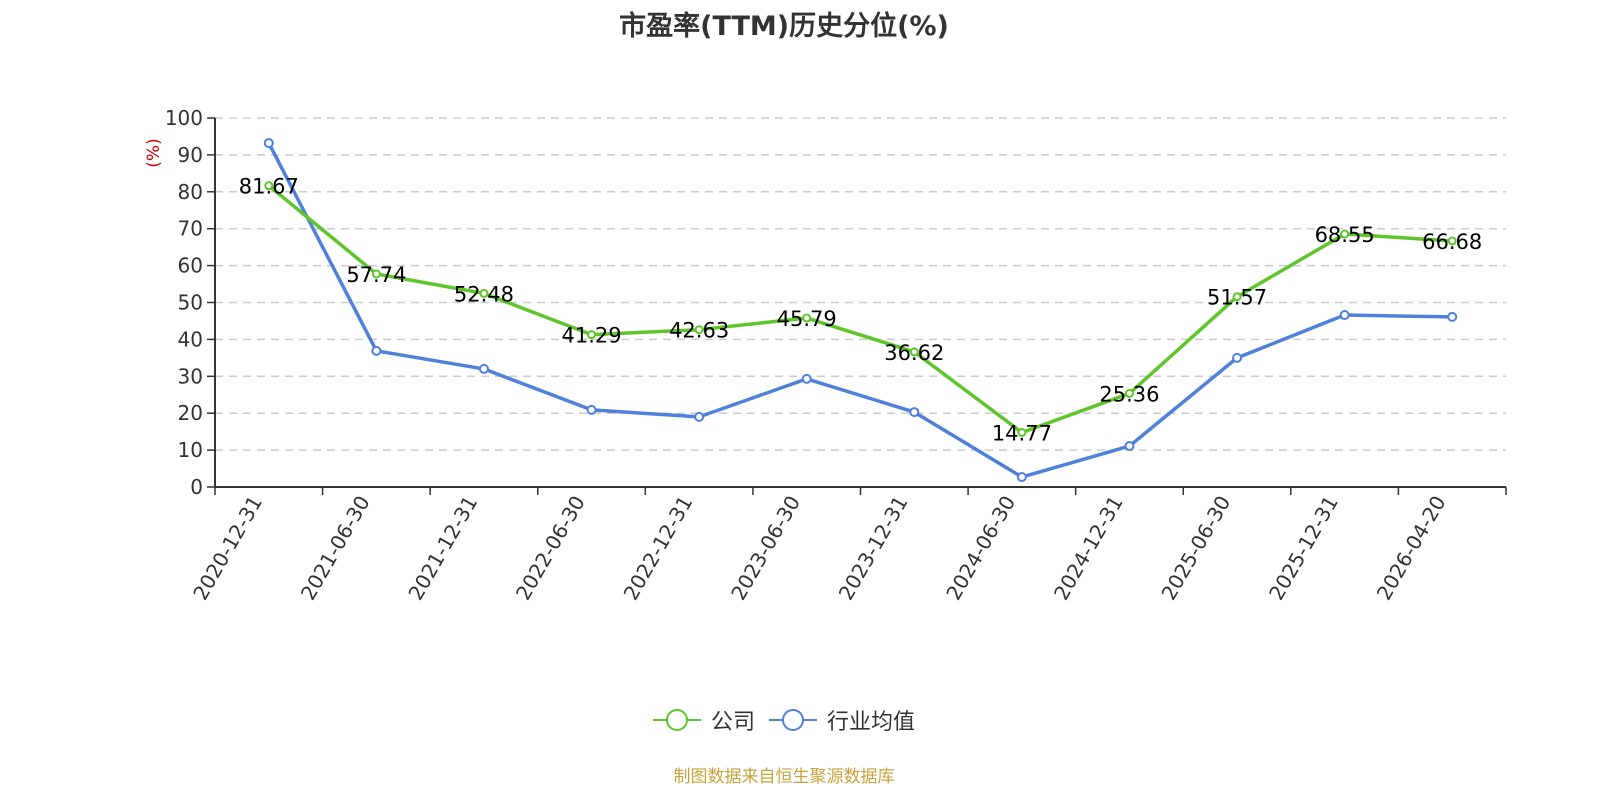 The width and height of the screenshot is (1600, 800). What do you see at coordinates (873, 548) in the screenshot?
I see `x-tick-label: 2023-12-31` at bounding box center [873, 548].